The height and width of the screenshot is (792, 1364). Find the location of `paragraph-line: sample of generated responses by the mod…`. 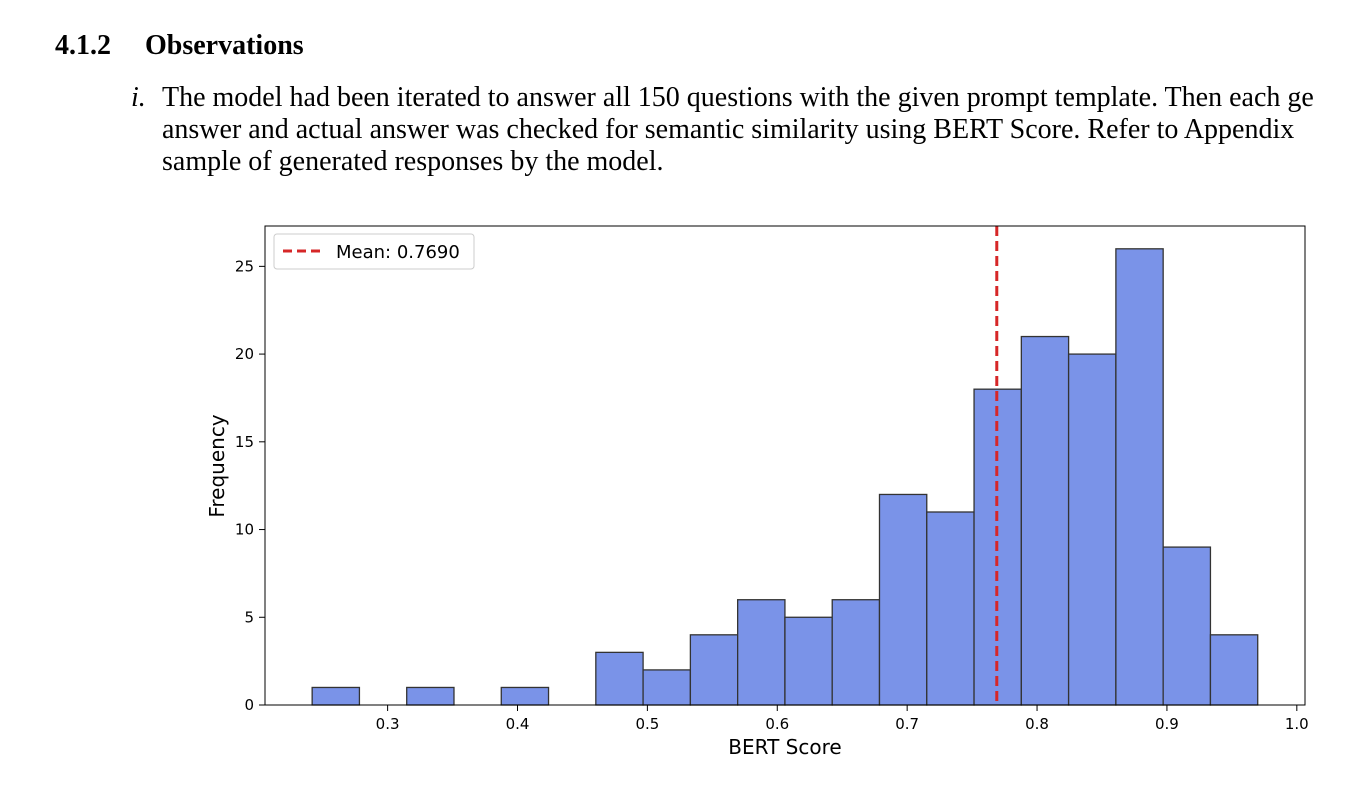

paragraph-line: sample of generated responses by the mod… is located at coordinates (413, 161).